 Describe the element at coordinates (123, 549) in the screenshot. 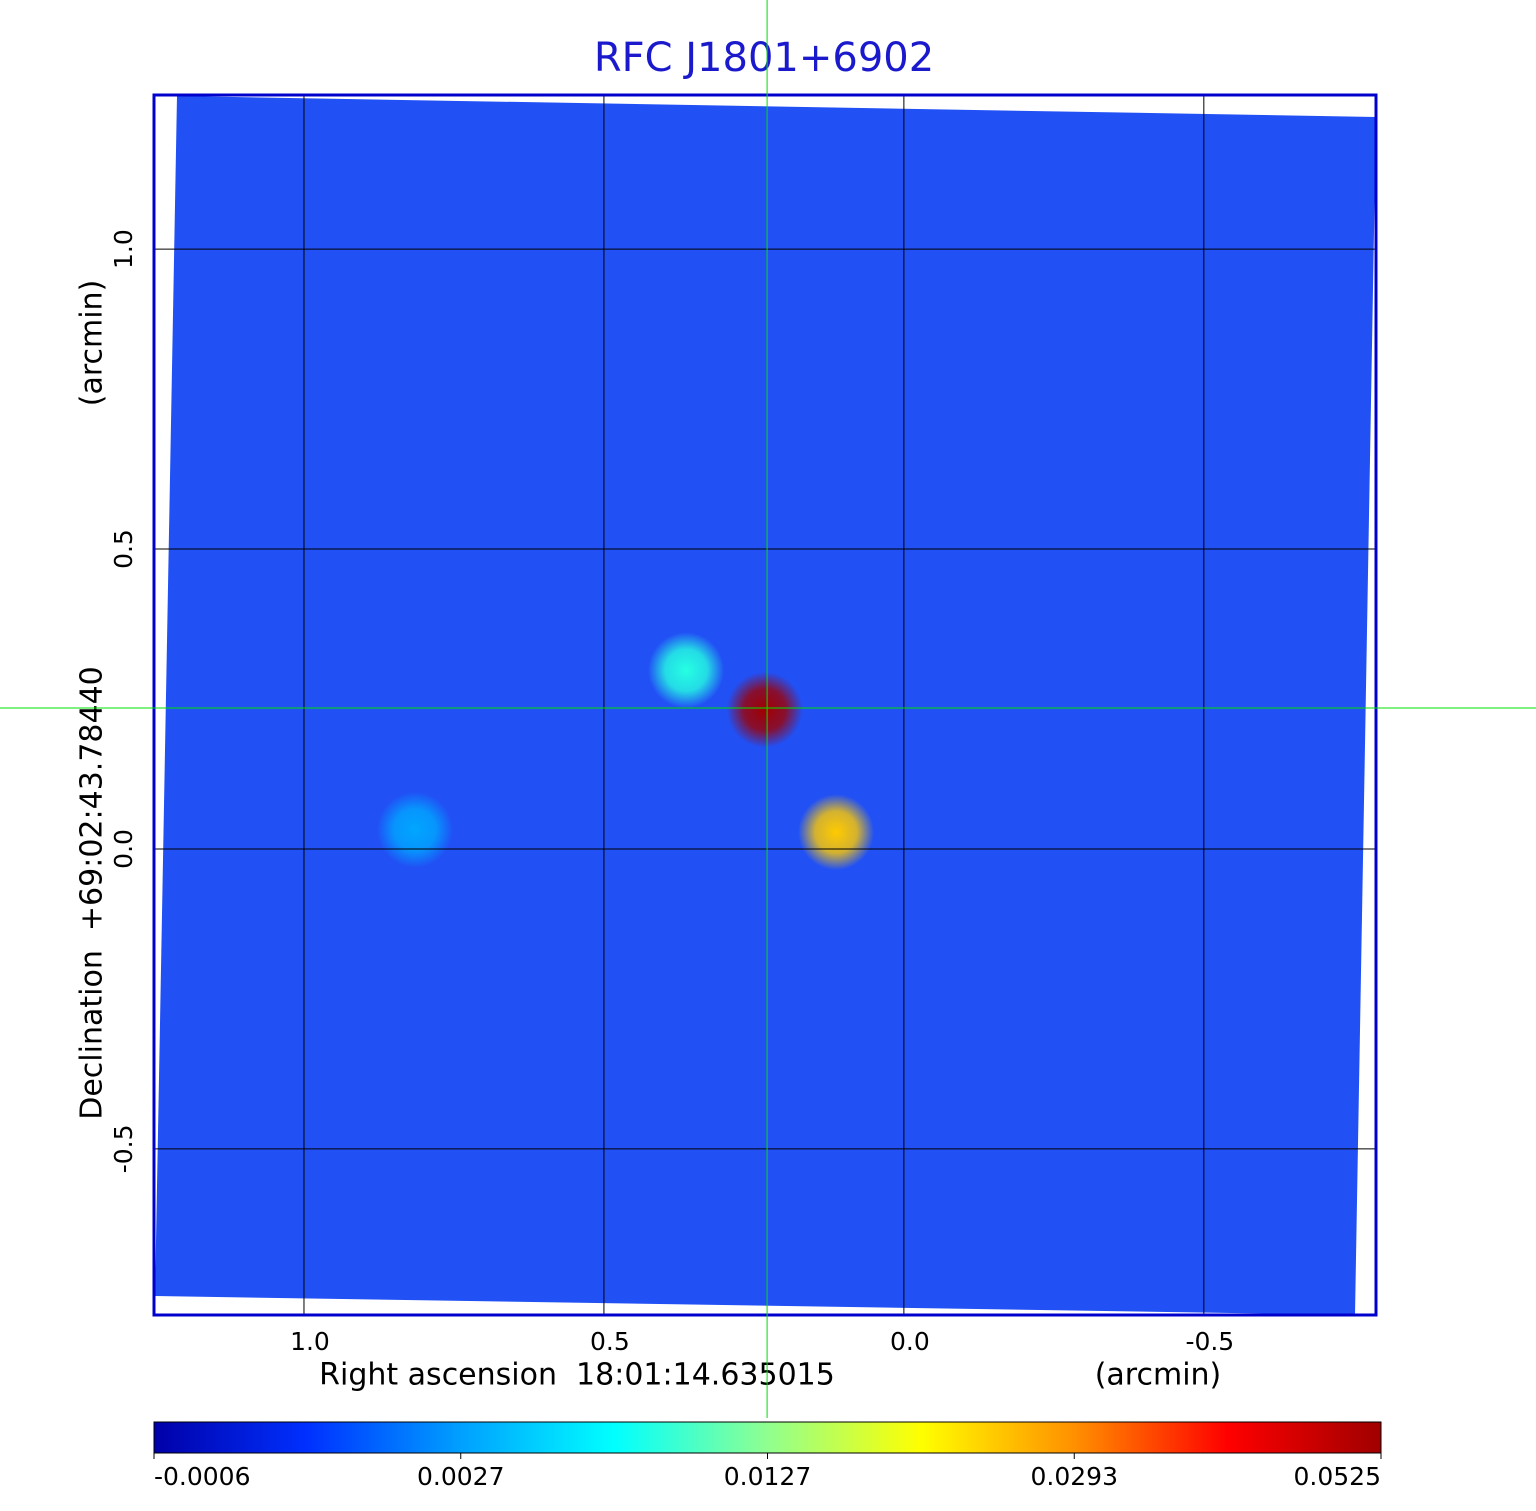

I see `y-tick-label: 0.5` at that location.